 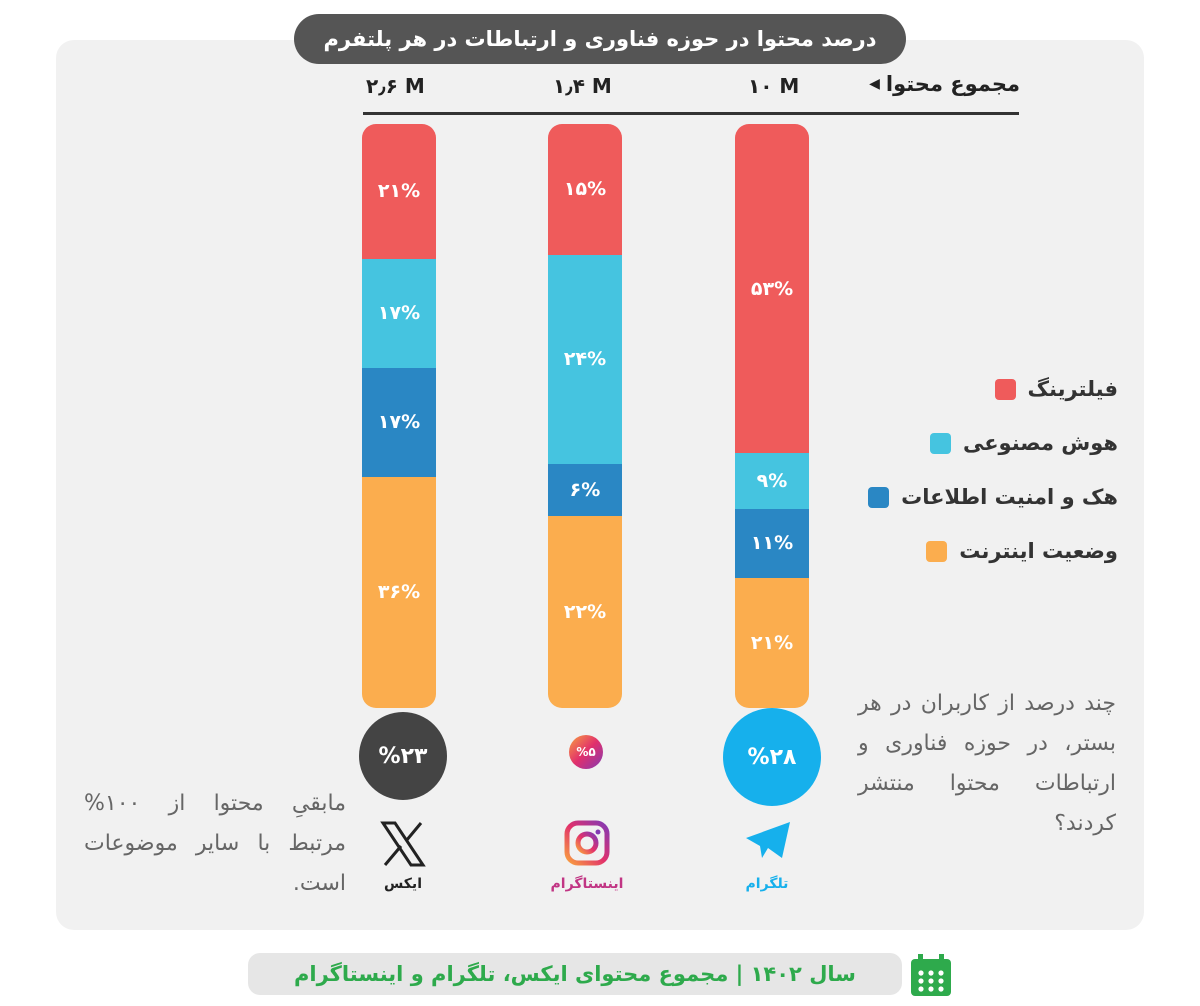 I want to click on bar-segment-instagram-filtering: ۱۵%, so click(x=585, y=189).